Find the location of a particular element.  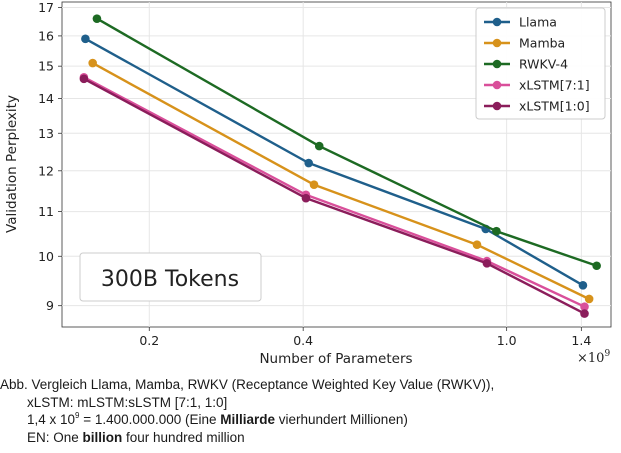

x-axis-multiplier: ×10⁹ is located at coordinates (593, 357).